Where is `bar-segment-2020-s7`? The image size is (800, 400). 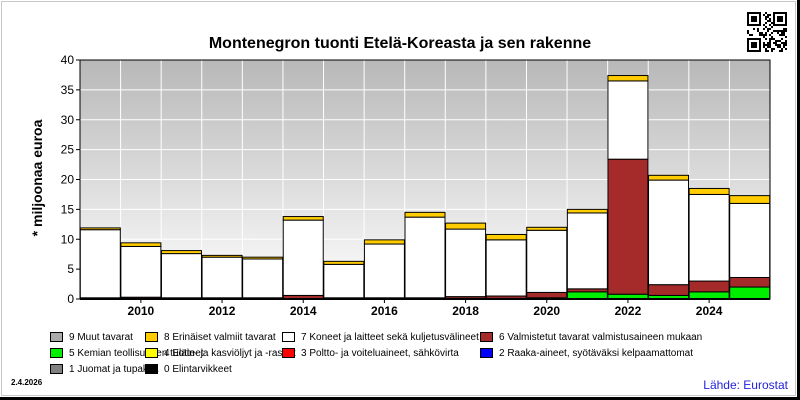
bar-segment-2020-s7 is located at coordinates (547, 261).